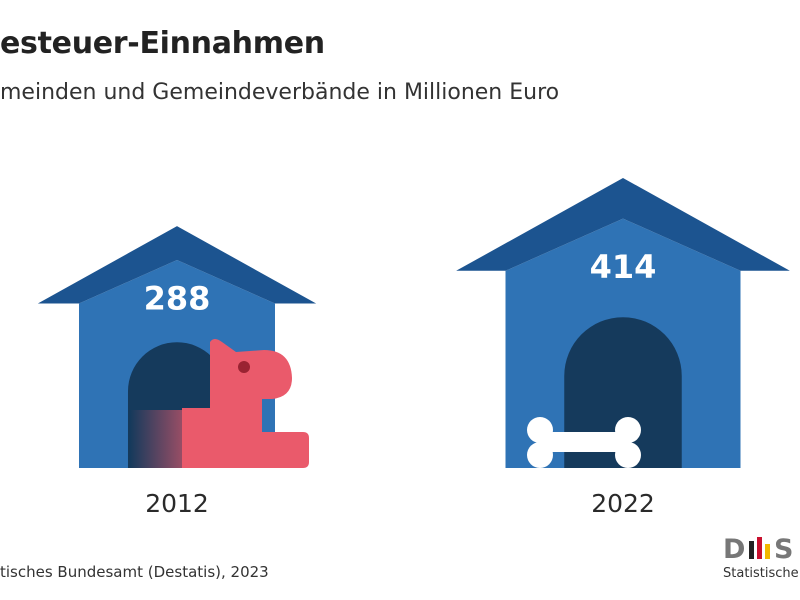 The width and height of the screenshot is (800, 600). Describe the element at coordinates (783, 548) in the screenshot. I see `svg-text: S` at that location.